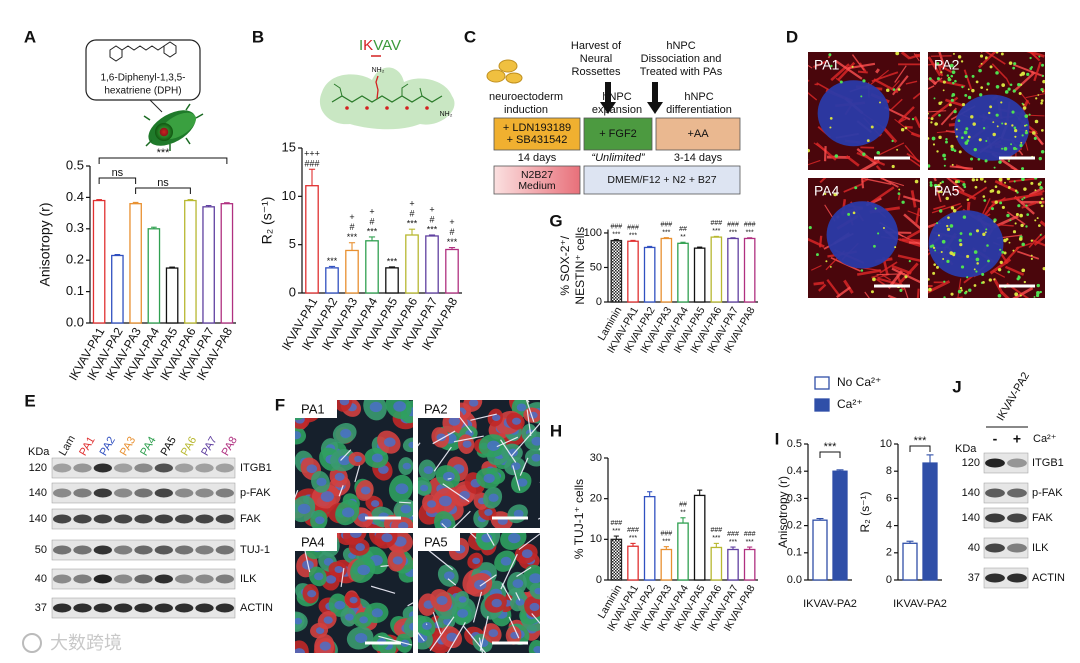 Image resolution: width=1080 pixels, height=663 pixels. I want to click on lane-label: PA8, so click(230, 446).